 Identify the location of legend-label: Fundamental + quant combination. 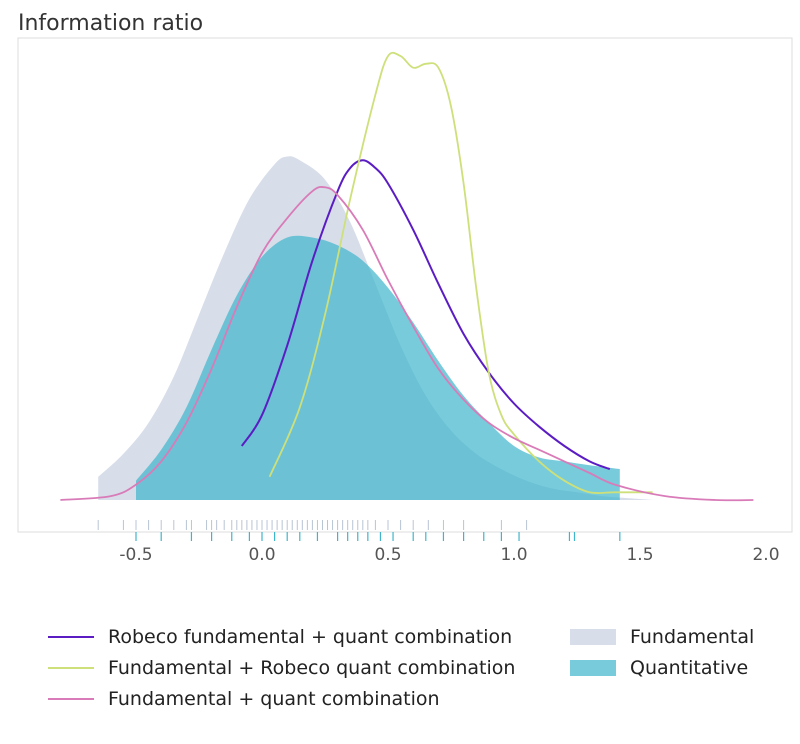
(274, 699).